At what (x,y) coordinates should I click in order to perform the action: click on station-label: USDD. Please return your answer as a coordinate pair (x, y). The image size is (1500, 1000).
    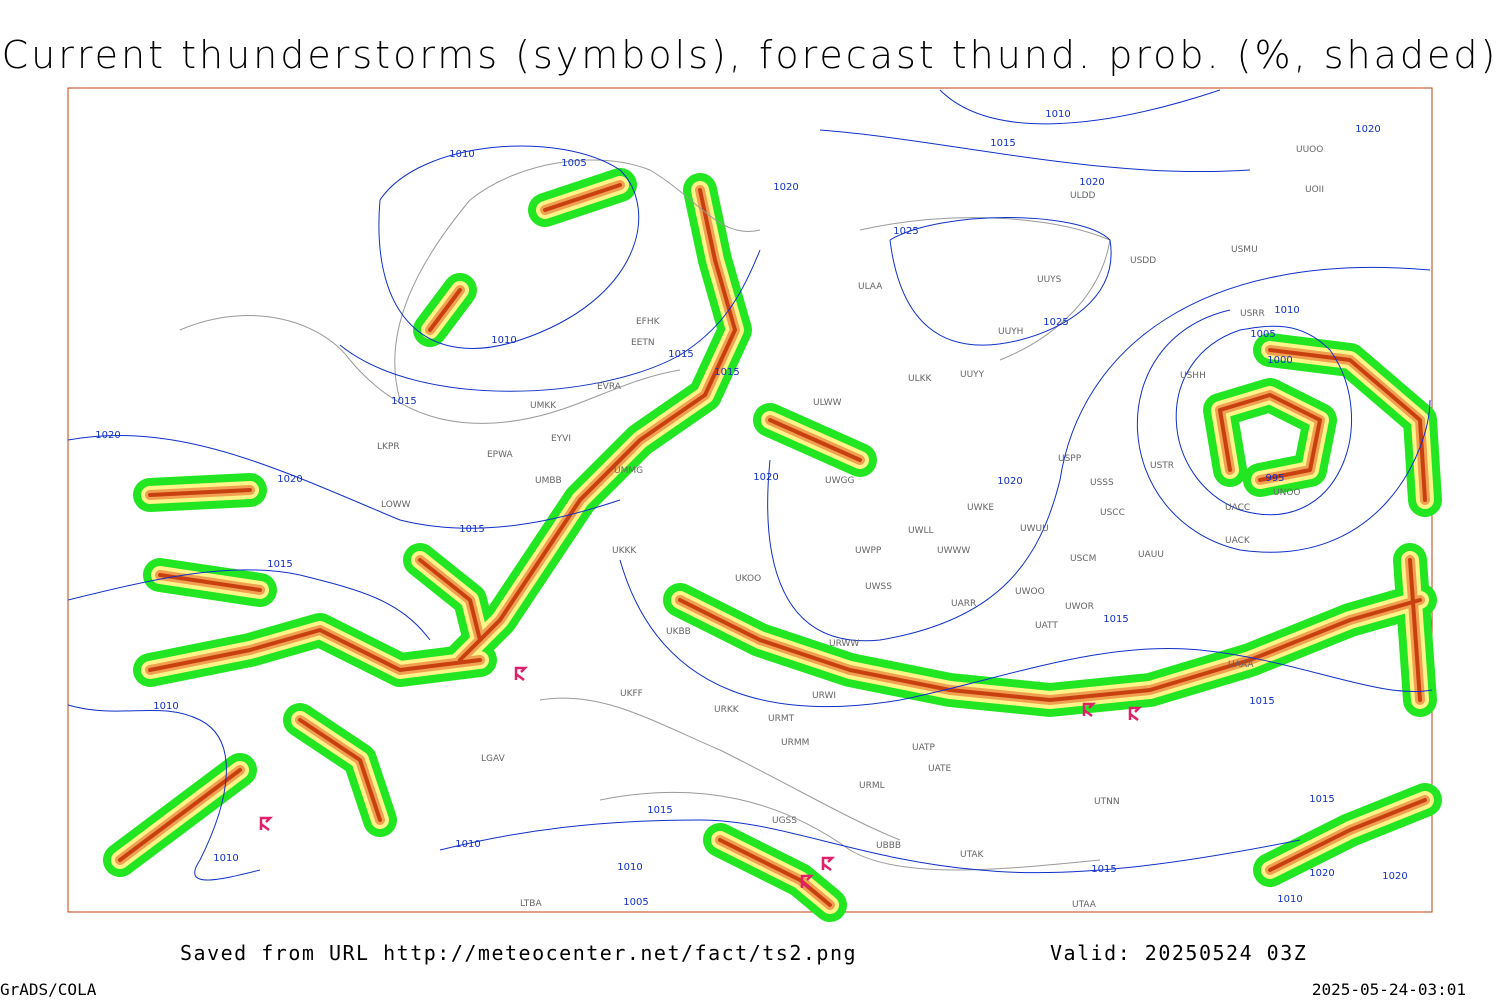
    Looking at the image, I should click on (1143, 261).